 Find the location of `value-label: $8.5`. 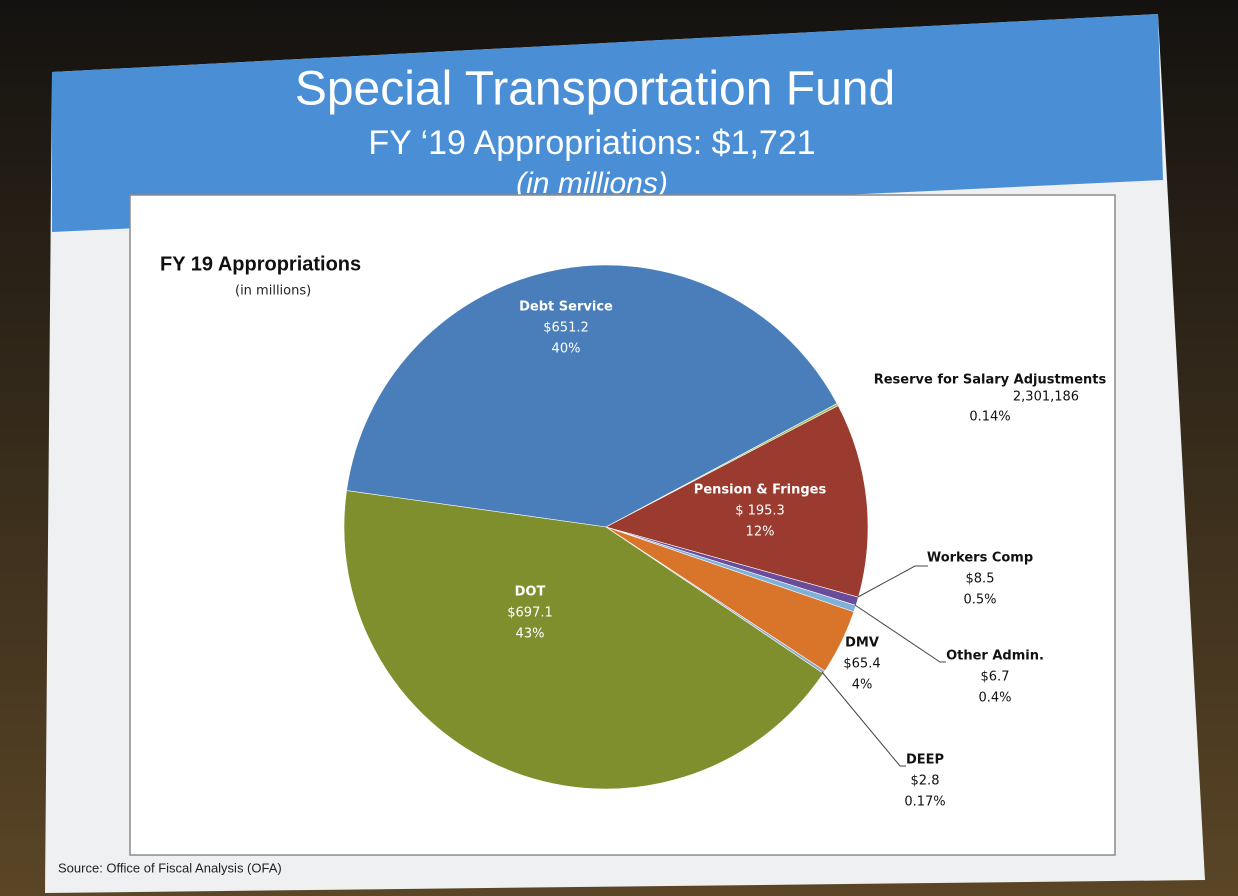

value-label: $8.5 is located at coordinates (980, 579).